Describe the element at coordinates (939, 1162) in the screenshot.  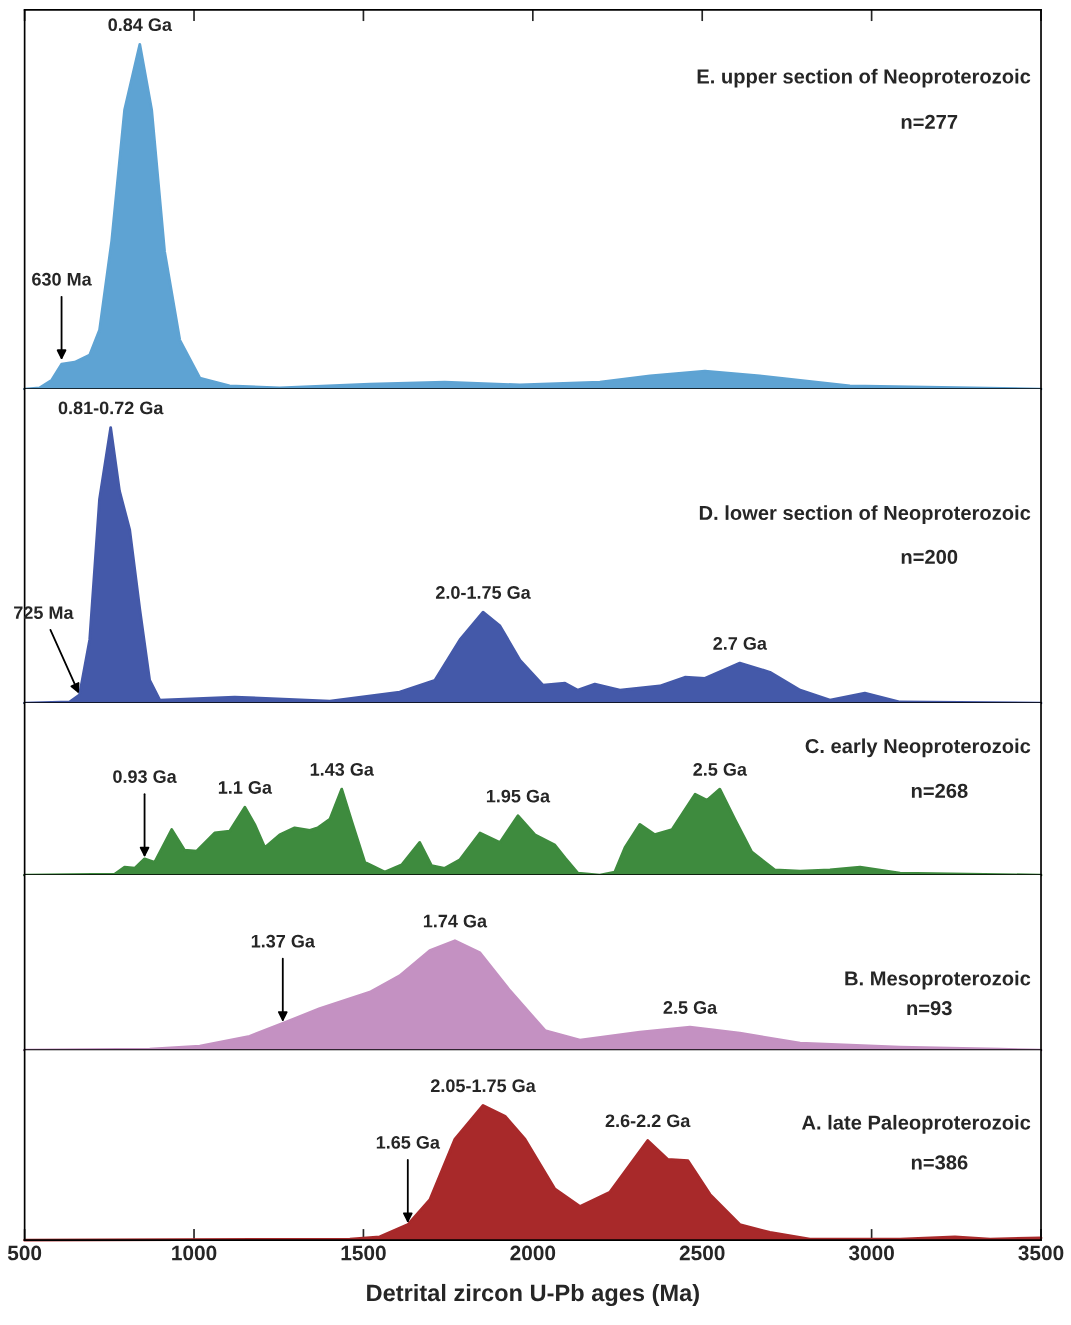
I see `text: n=386` at that location.